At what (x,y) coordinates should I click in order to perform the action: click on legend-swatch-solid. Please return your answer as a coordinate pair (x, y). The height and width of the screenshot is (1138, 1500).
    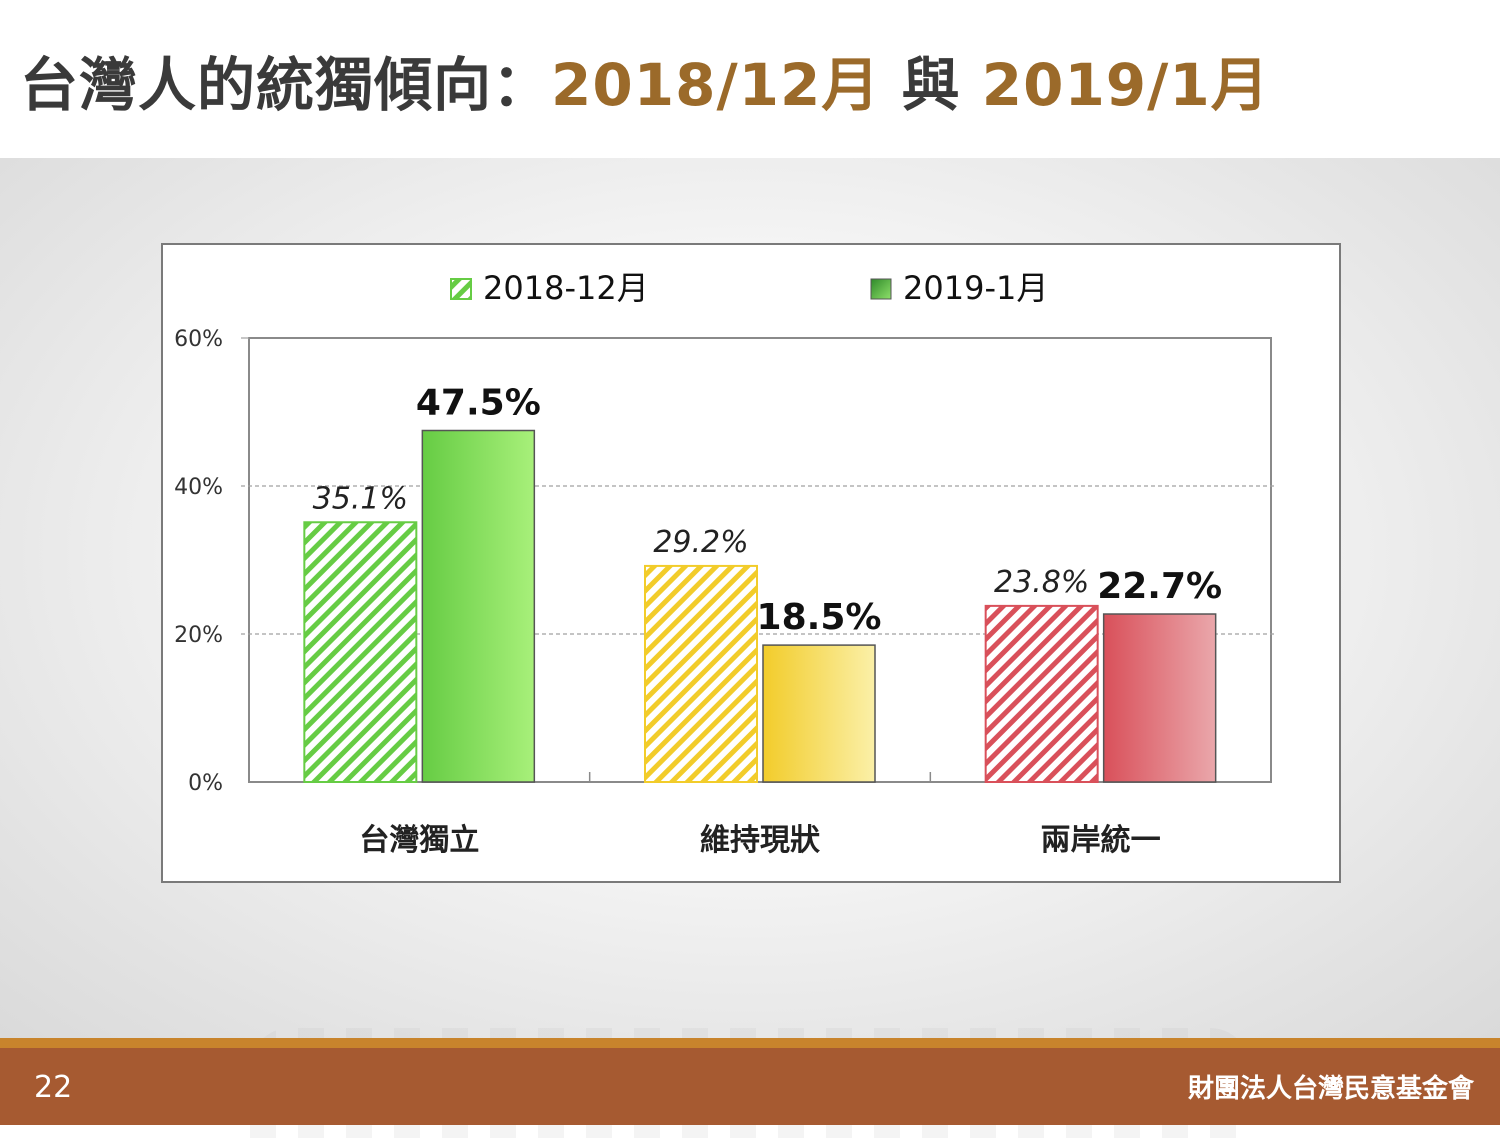
    Looking at the image, I should click on (881, 289).